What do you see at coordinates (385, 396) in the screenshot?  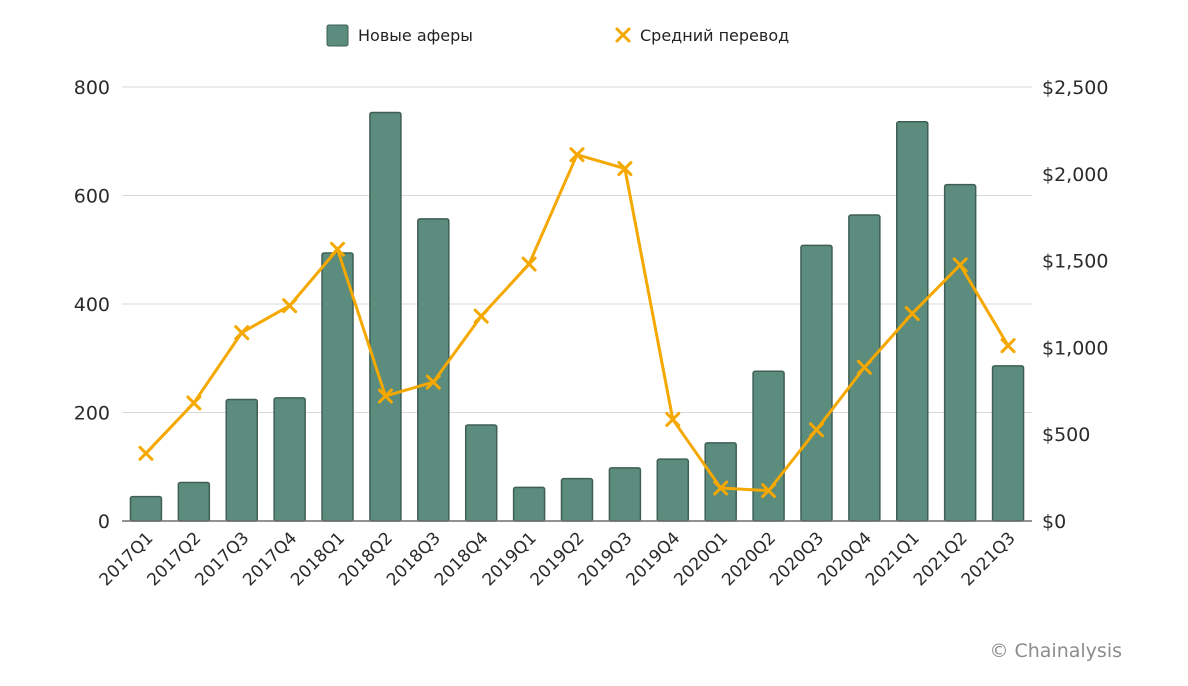 I see `line-marker-2018Q2` at bounding box center [385, 396].